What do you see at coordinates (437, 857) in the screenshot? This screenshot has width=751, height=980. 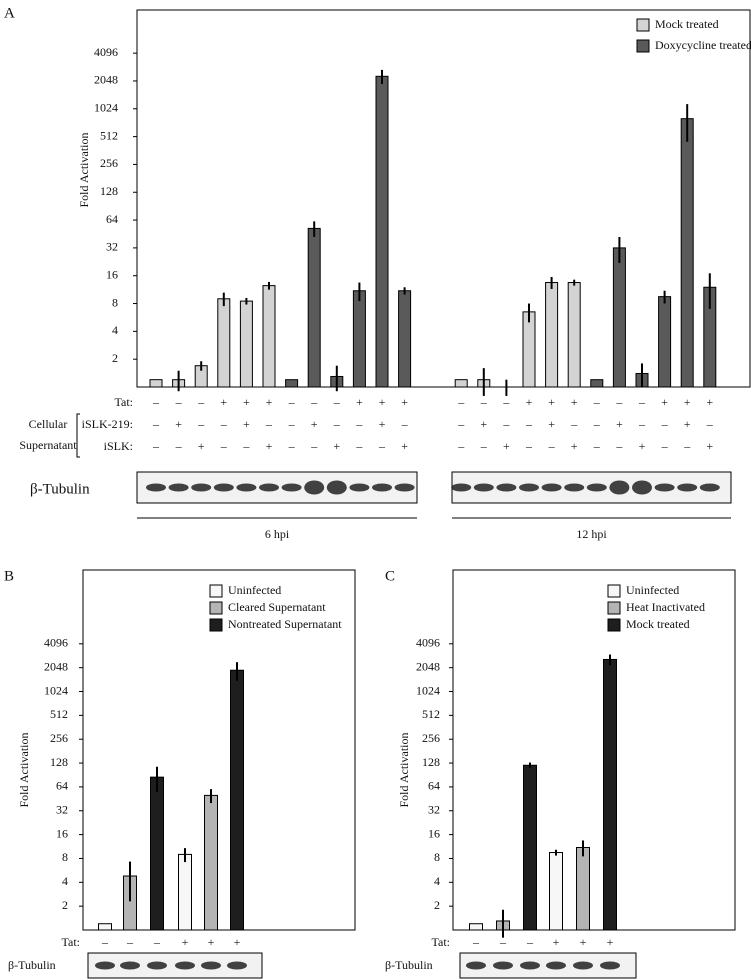 I see `y-tick-label: 8` at bounding box center [437, 857].